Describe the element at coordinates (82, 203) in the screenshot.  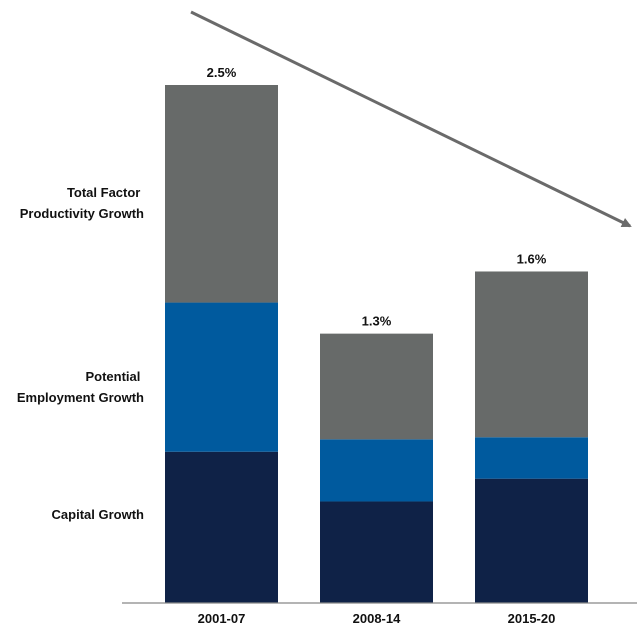
I see `series-label-tfp: Total Factor Productivity Growth` at that location.